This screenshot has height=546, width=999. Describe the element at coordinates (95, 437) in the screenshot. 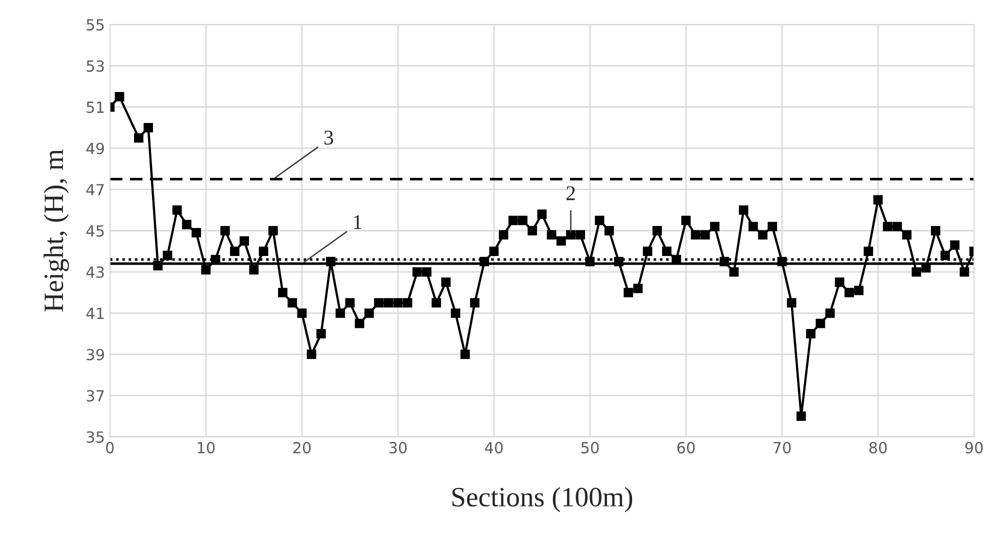

I see `y-tick-label: 35` at that location.